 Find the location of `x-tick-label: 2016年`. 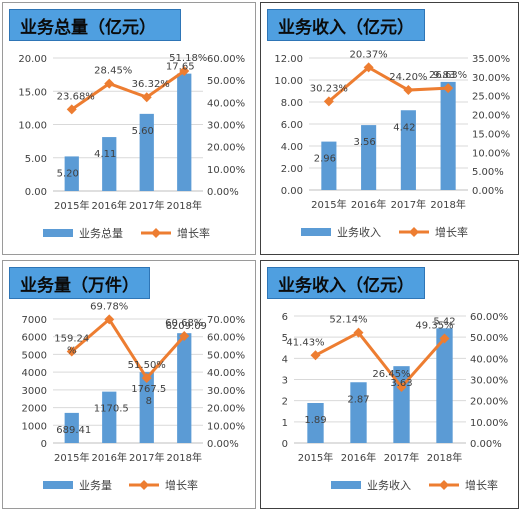

x-tick-label: 2016年 is located at coordinates (358, 457).